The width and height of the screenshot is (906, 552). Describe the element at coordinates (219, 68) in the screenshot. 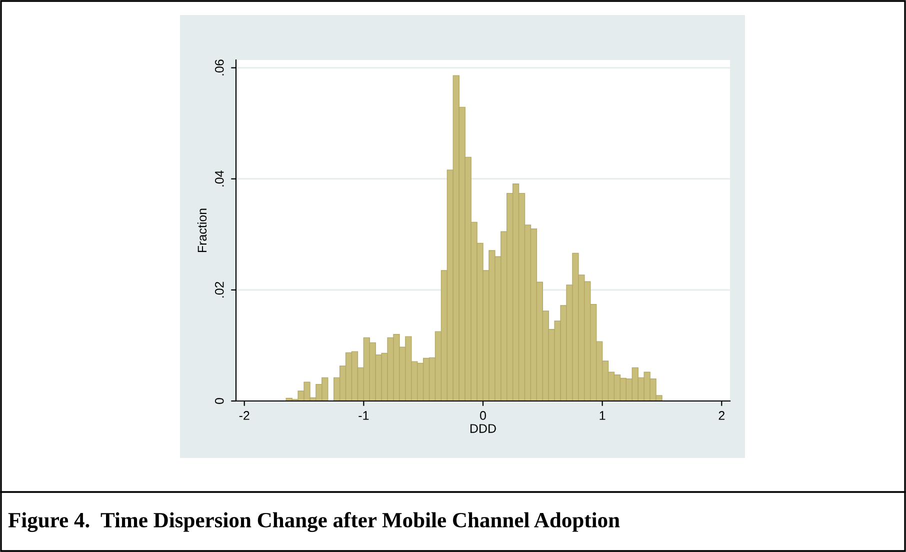

I see `y-tick-label: .06` at that location.